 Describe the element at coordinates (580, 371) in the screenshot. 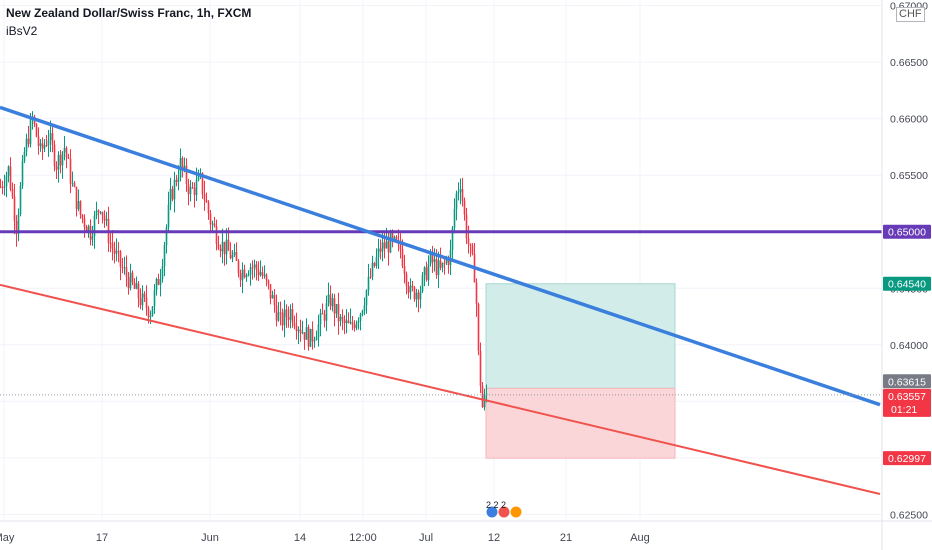

I see `position-zones` at that location.